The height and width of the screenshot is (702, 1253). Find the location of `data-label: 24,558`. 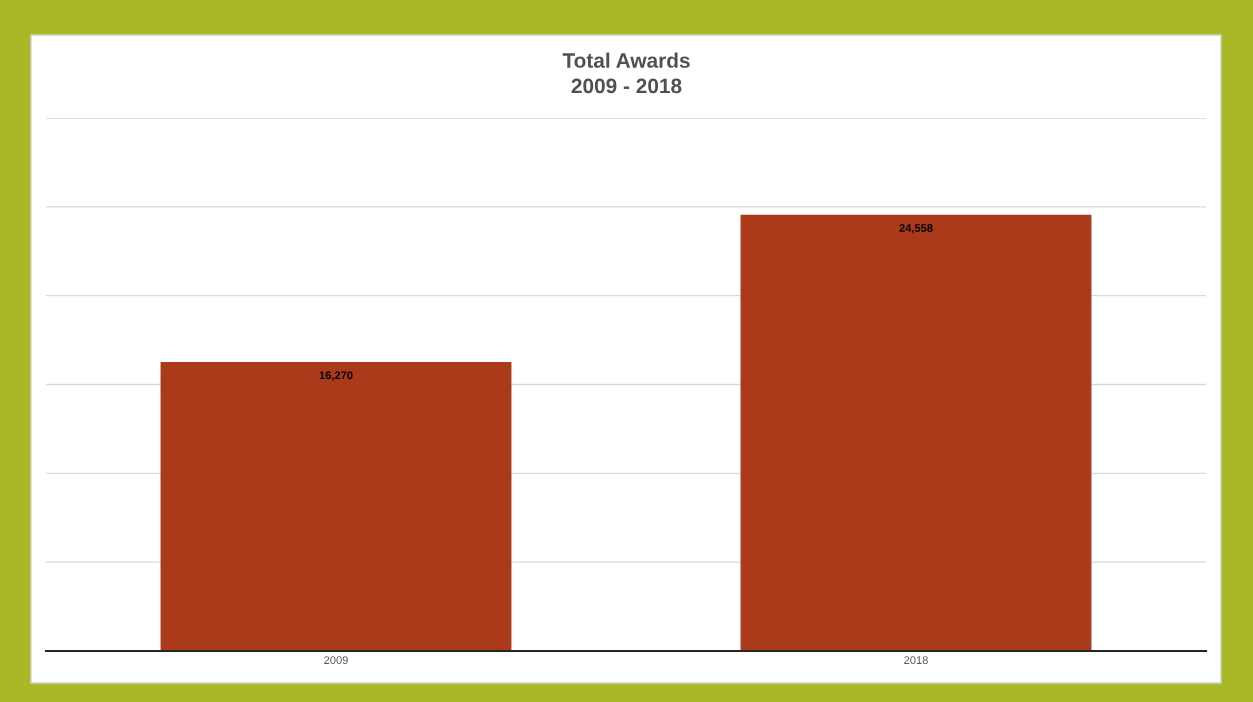

data-label: 24,558 is located at coordinates (916, 229).